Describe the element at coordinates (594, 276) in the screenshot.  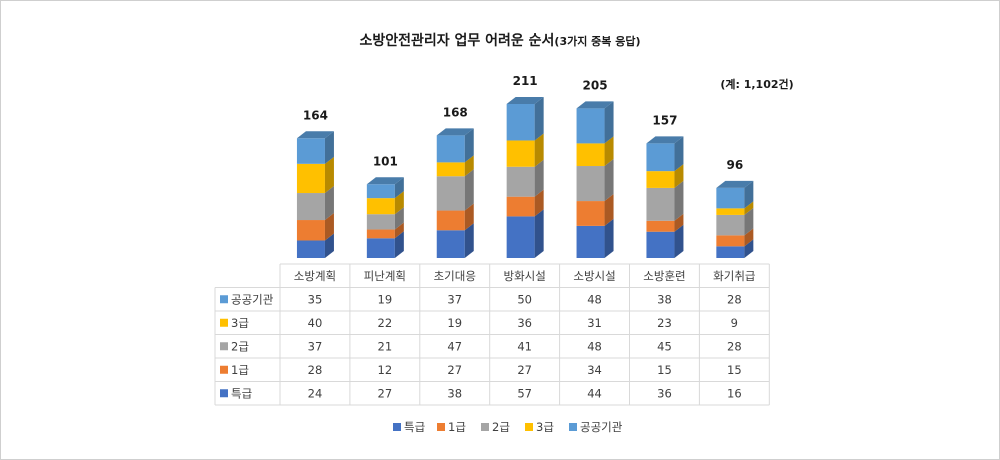
I see `table-header: 소방시설` at that location.